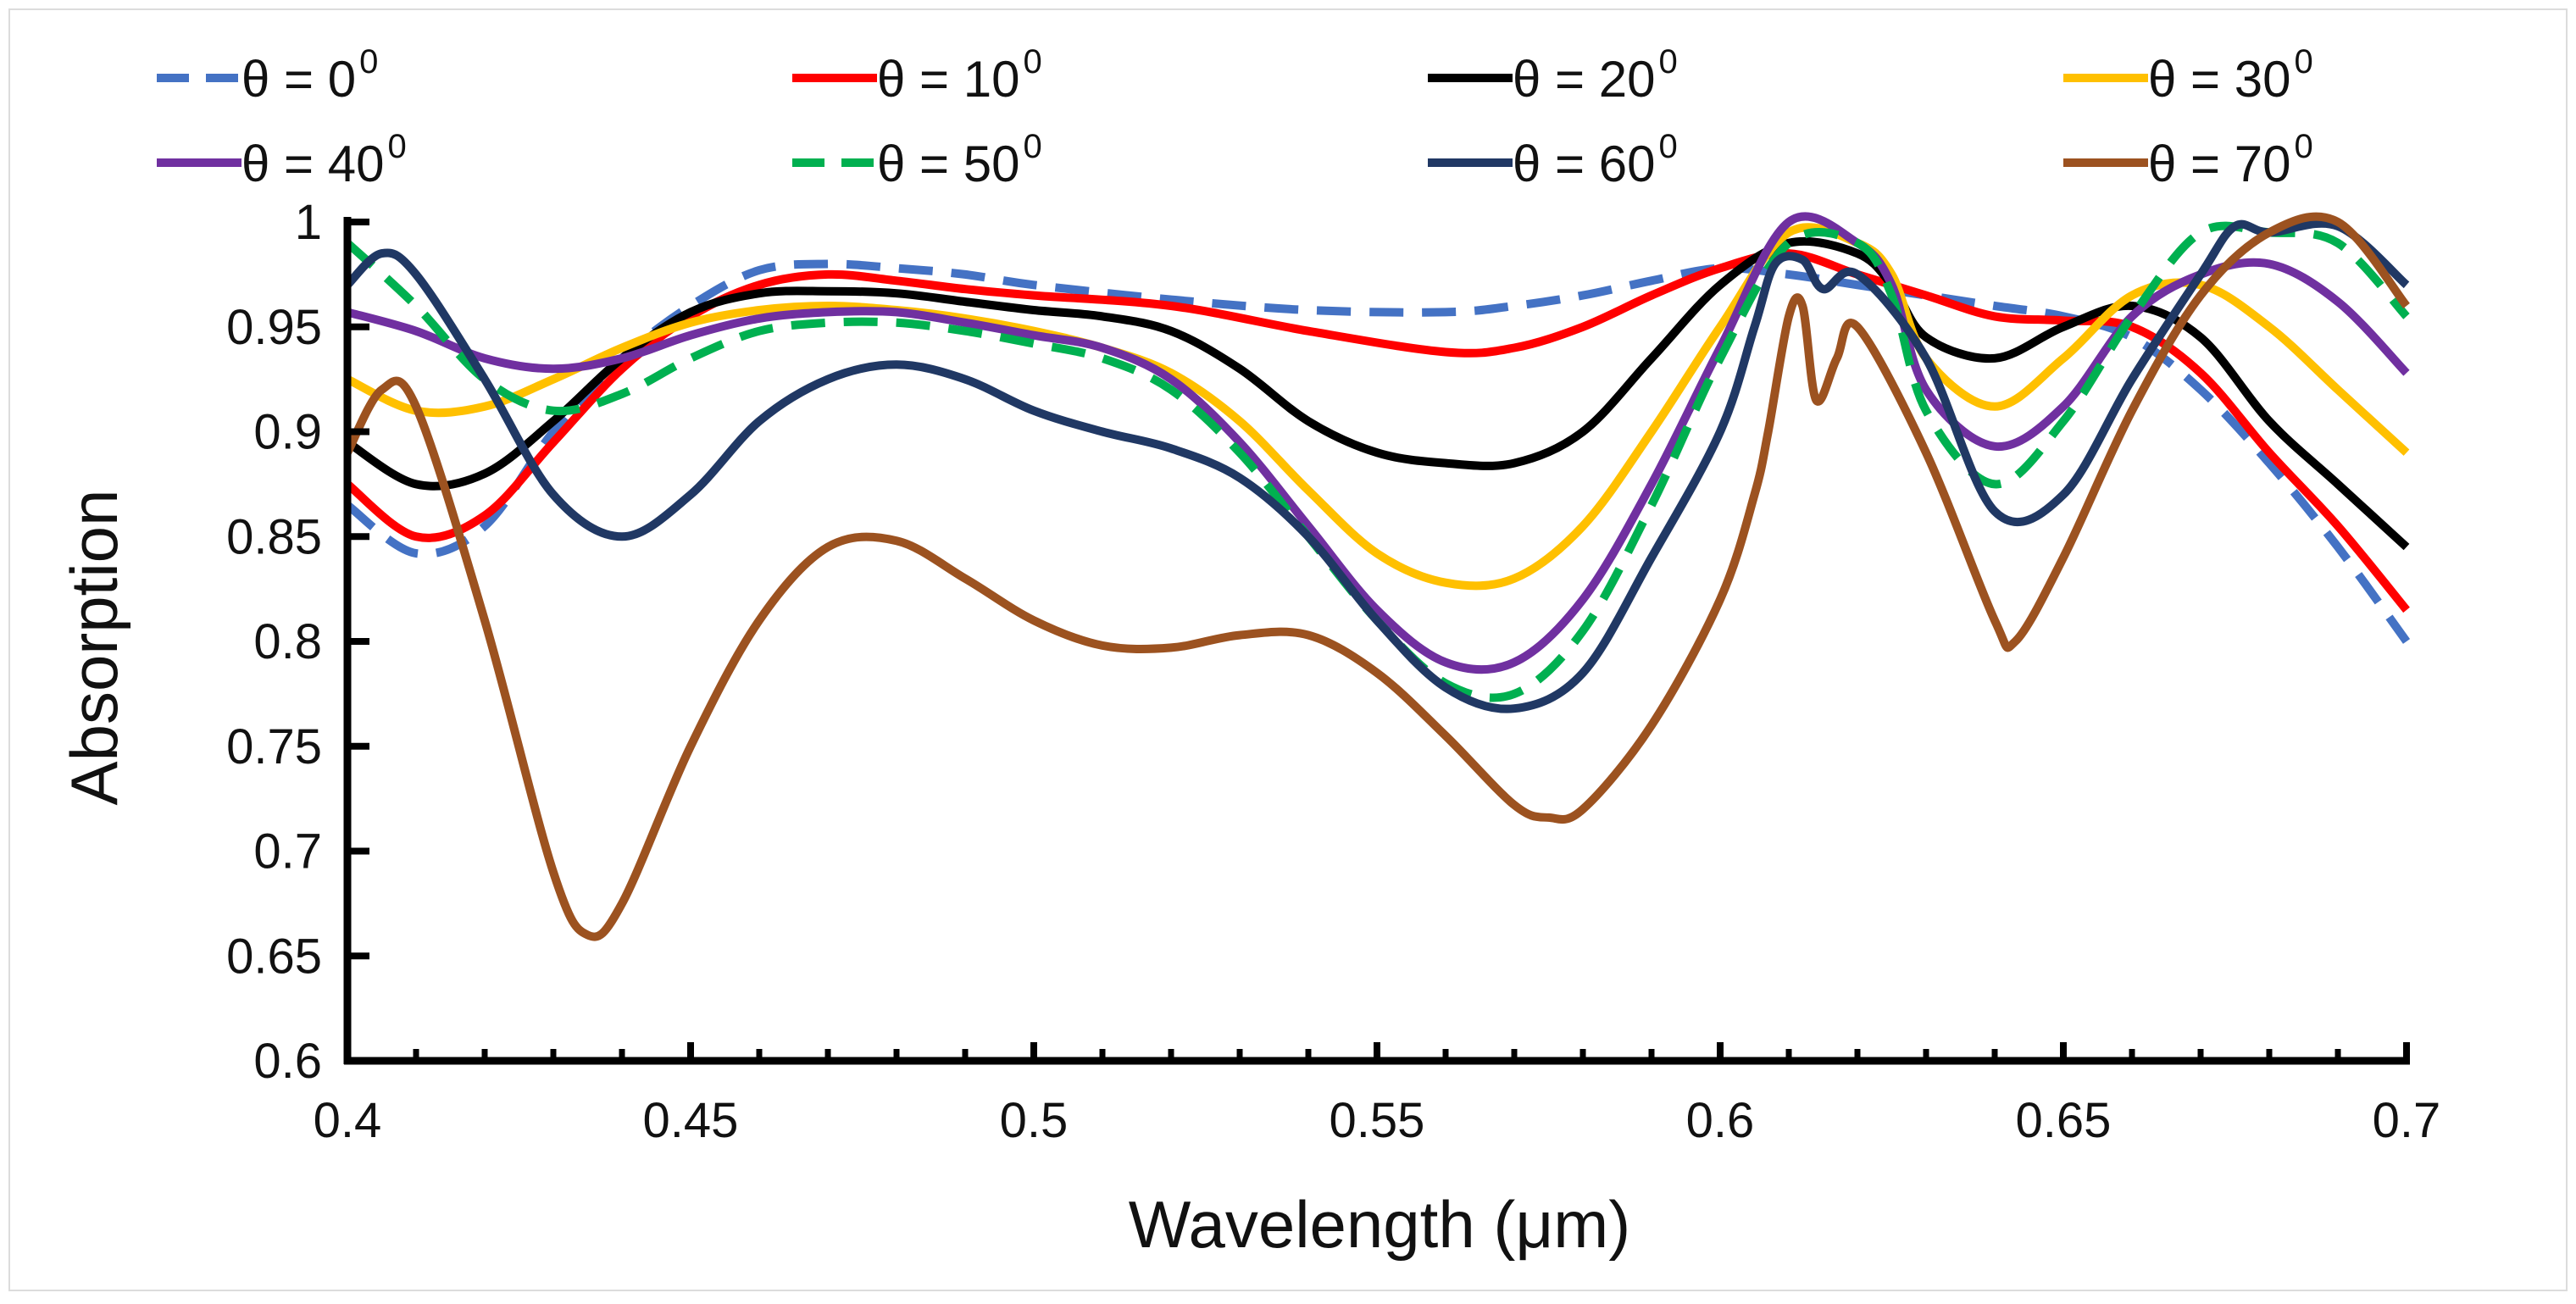  I want to click on x-tick-label: 0.5, so click(1034, 1120).